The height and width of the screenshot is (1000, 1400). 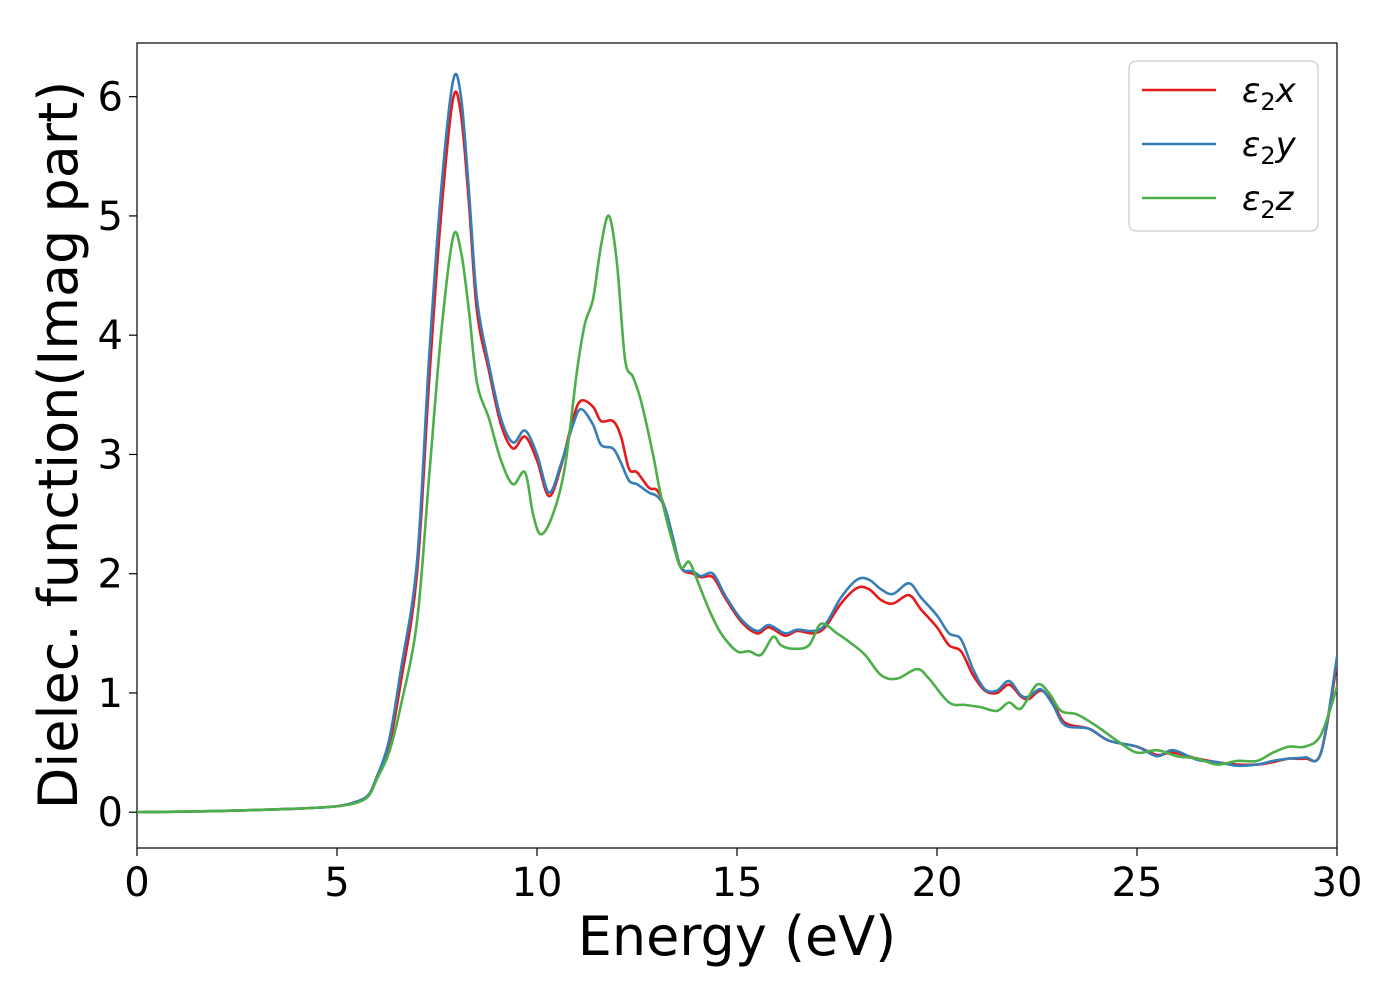 What do you see at coordinates (136, 883) in the screenshot?
I see `x-tick-label: 0` at bounding box center [136, 883].